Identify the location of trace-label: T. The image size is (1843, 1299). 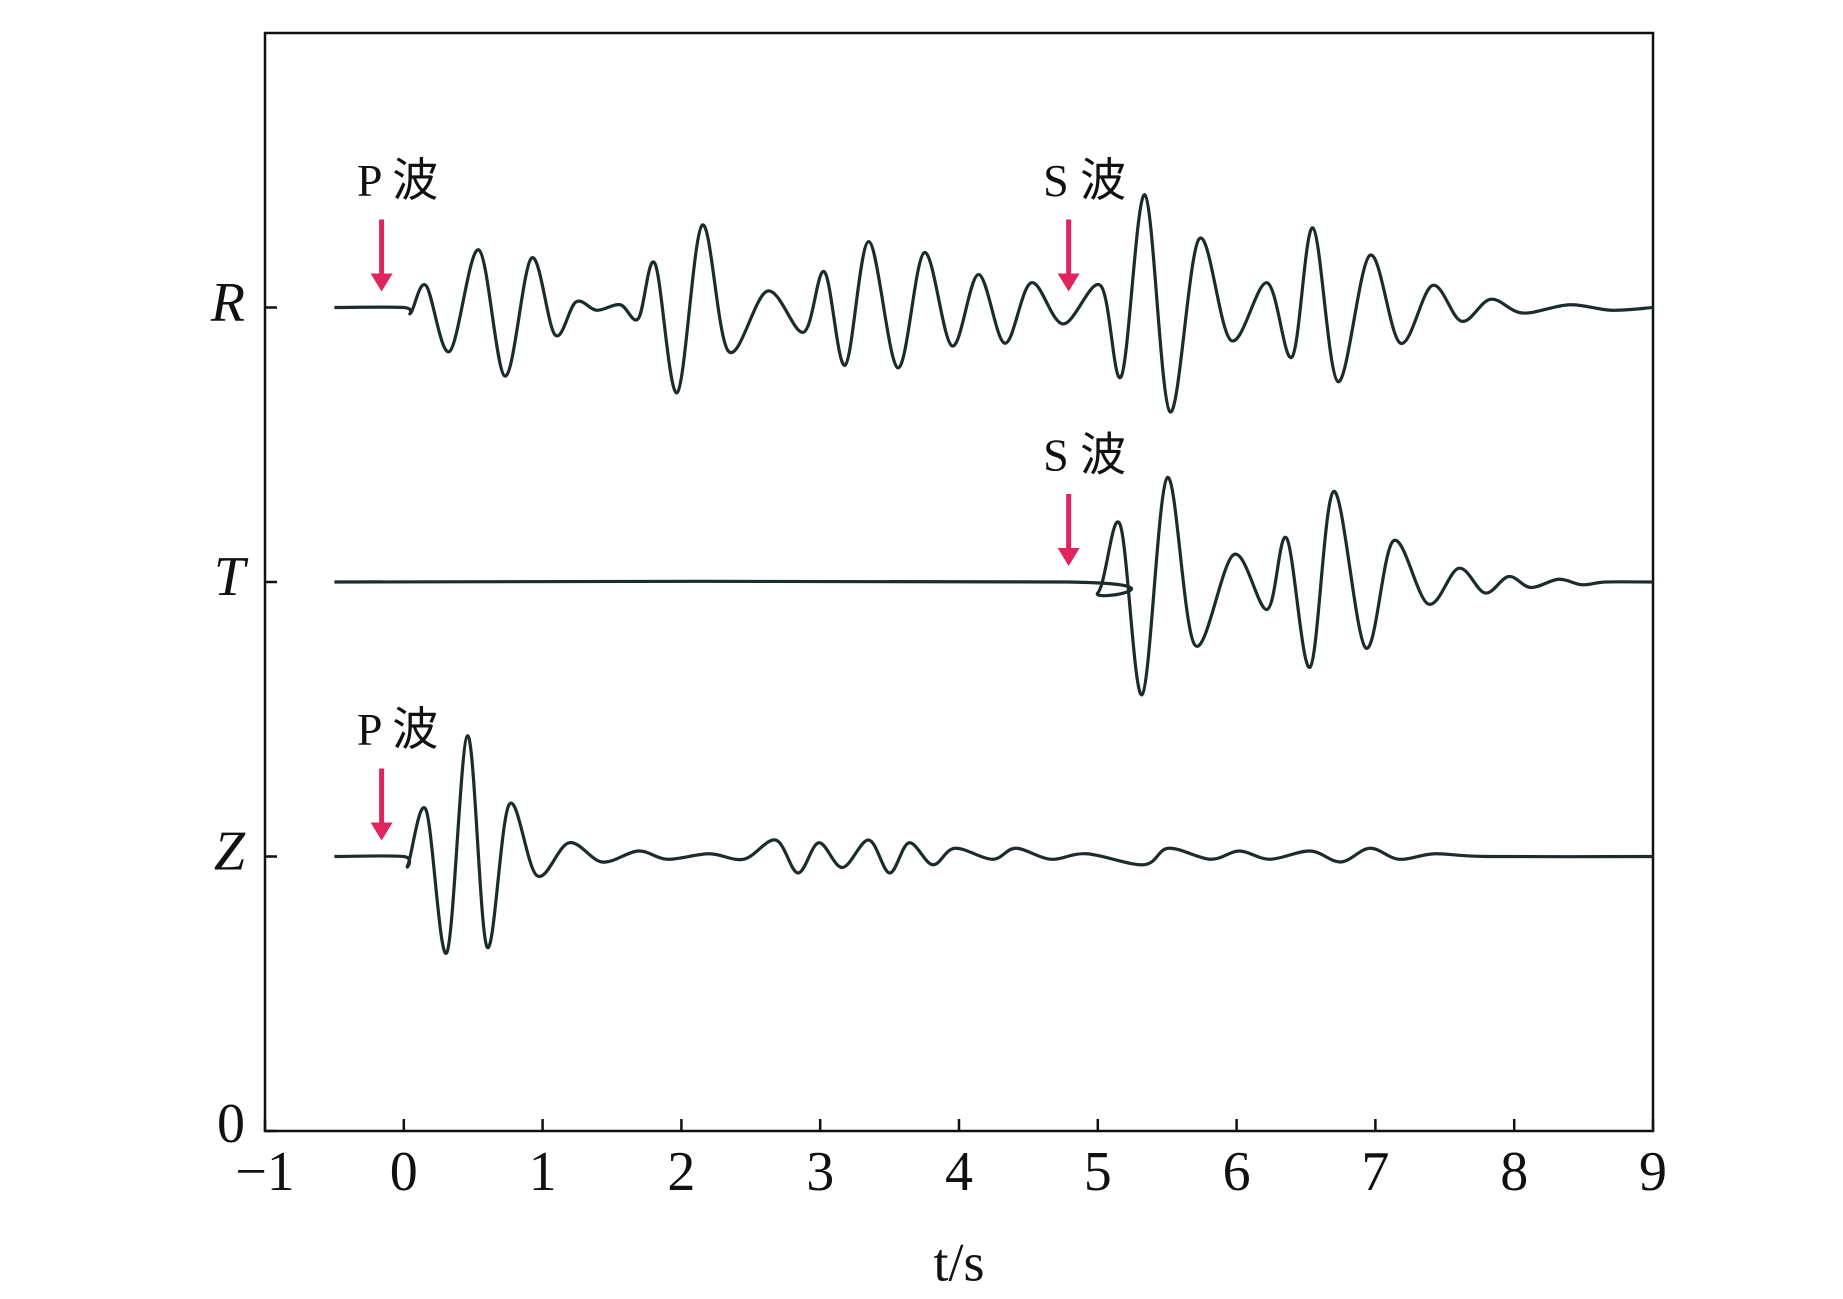
(231, 577).